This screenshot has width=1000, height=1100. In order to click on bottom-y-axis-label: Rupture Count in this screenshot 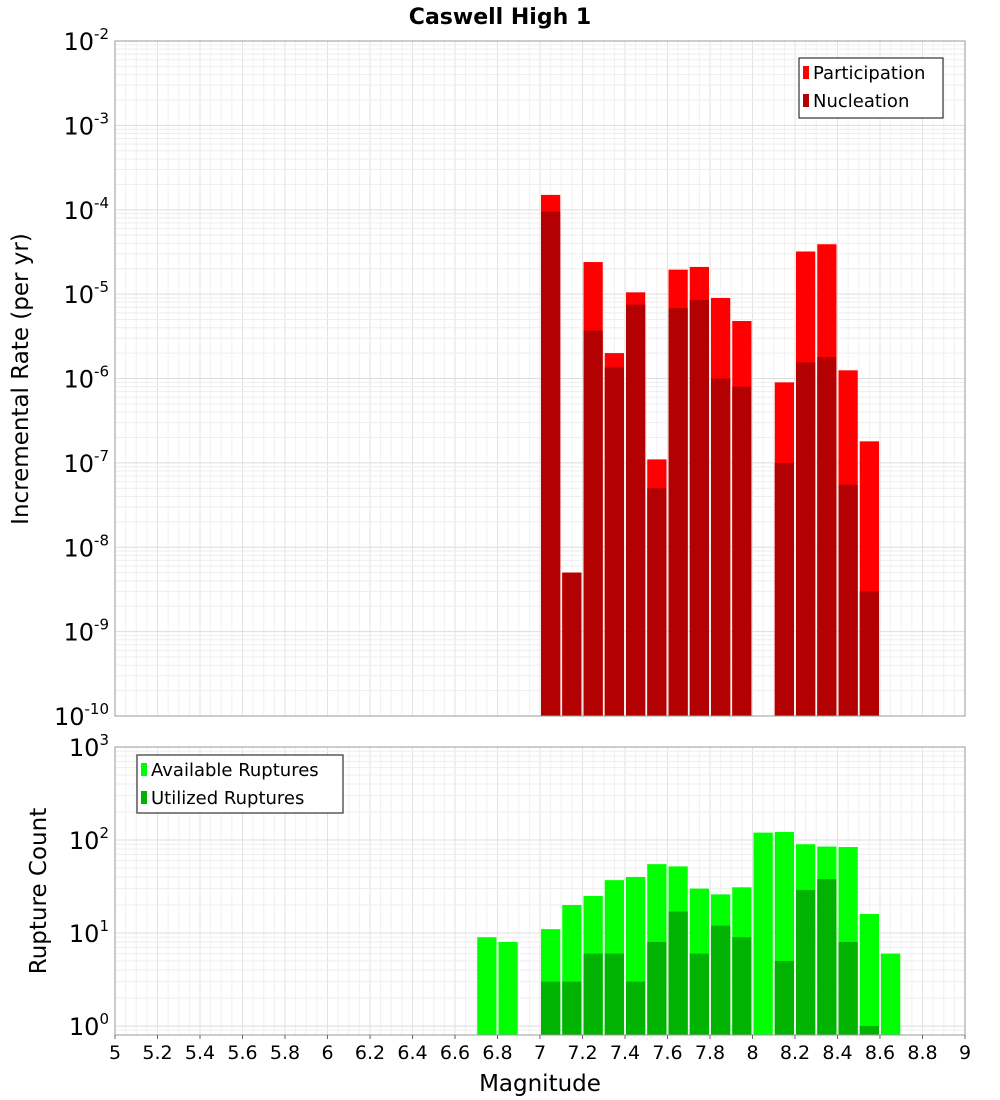, I will do `click(39, 891)`.